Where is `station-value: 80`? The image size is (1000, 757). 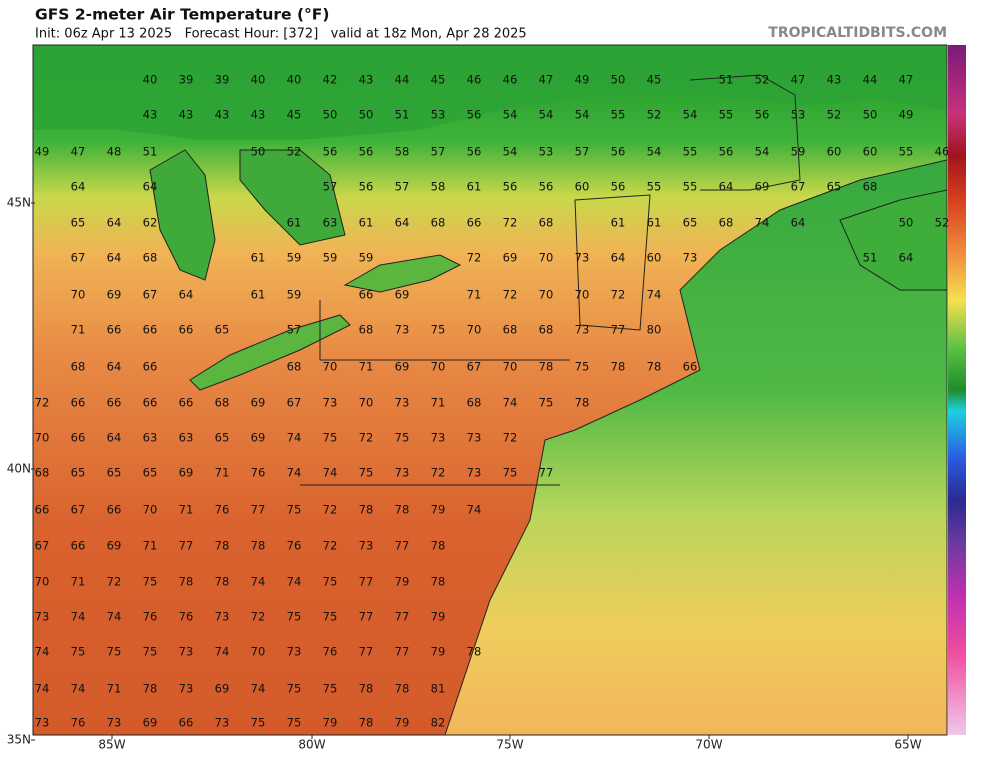 station-value: 80 is located at coordinates (654, 330).